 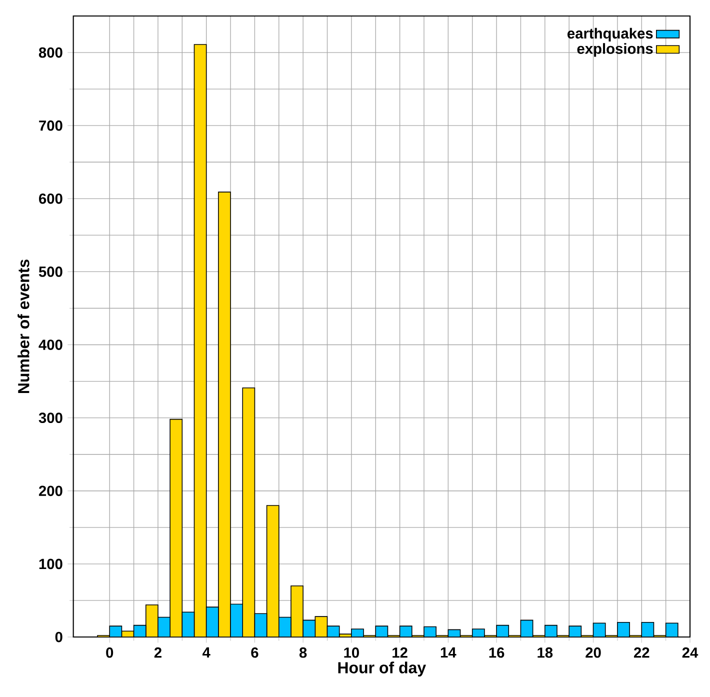 What do you see at coordinates (615, 50) in the screenshot?
I see `legend-label: explosions` at bounding box center [615, 50].